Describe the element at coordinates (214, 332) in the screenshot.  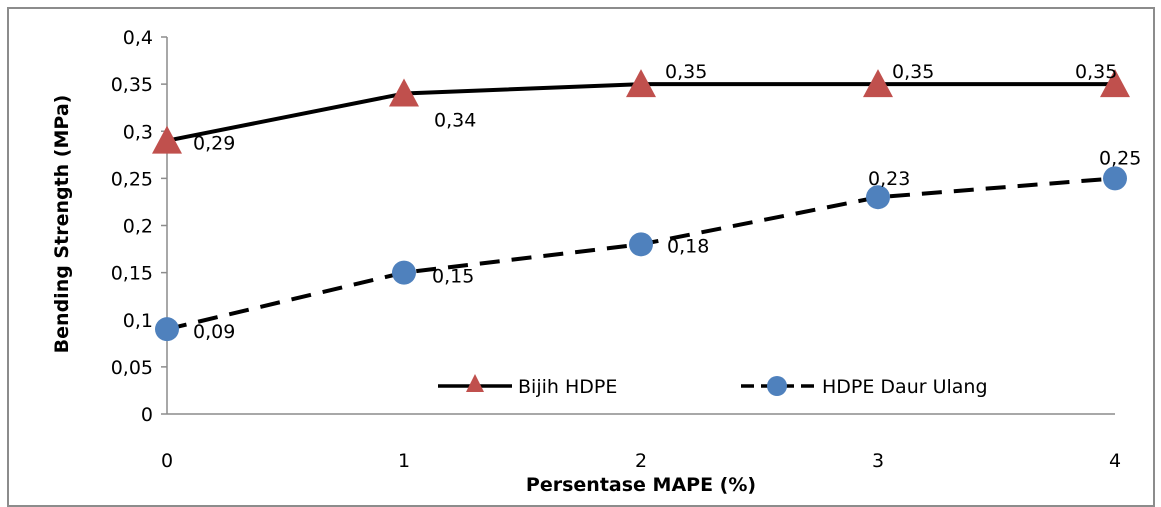
I see `data-label: 0,09` at that location.